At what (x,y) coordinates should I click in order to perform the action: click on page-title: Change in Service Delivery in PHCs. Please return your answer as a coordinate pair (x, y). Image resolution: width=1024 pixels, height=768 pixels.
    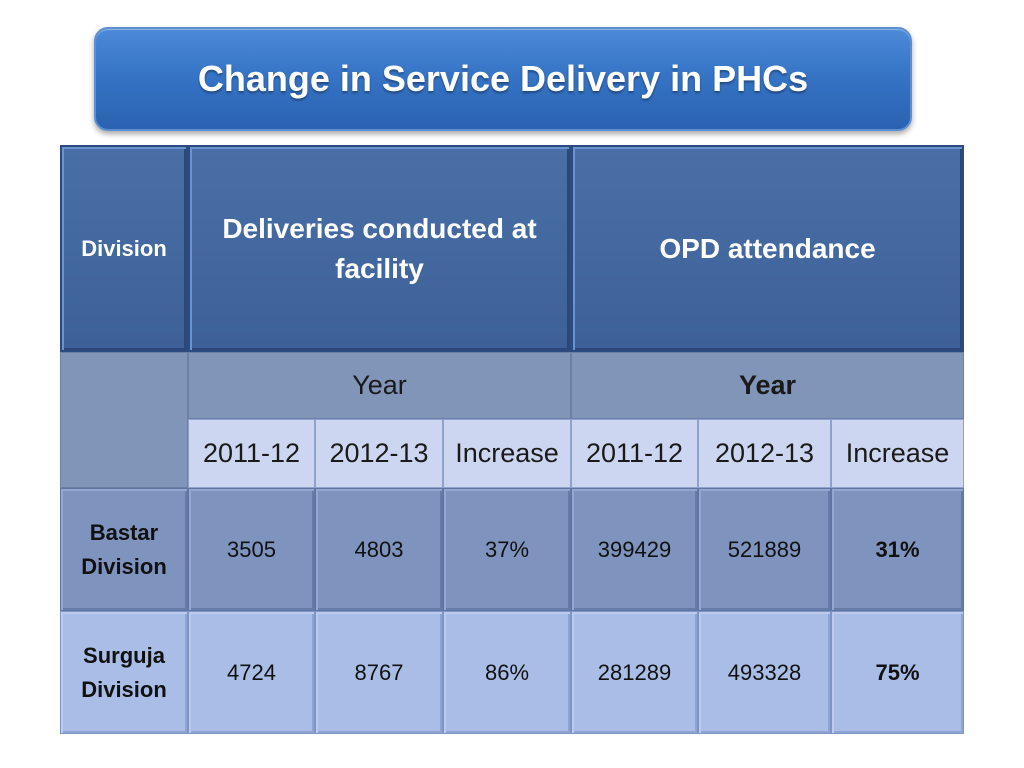
    Looking at the image, I should click on (503, 78).